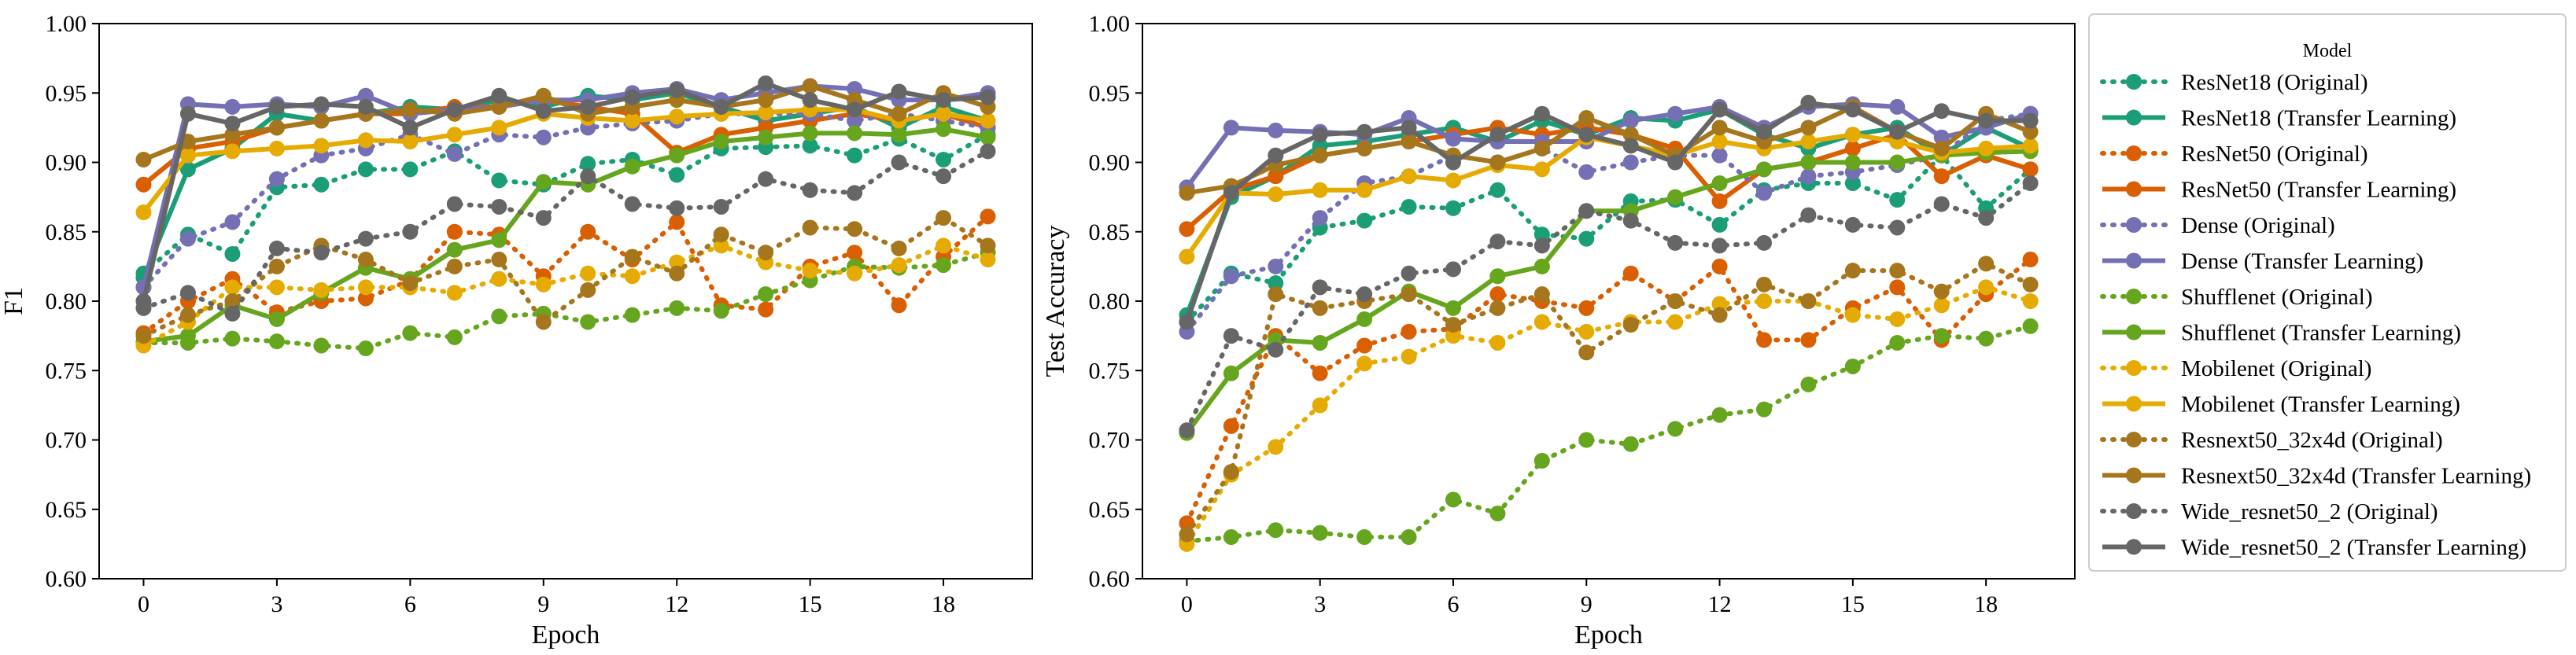 This screenshot has width=2576, height=655. Describe the element at coordinates (1986, 604) in the screenshot. I see `accuracy-xtick-label: 18` at that location.